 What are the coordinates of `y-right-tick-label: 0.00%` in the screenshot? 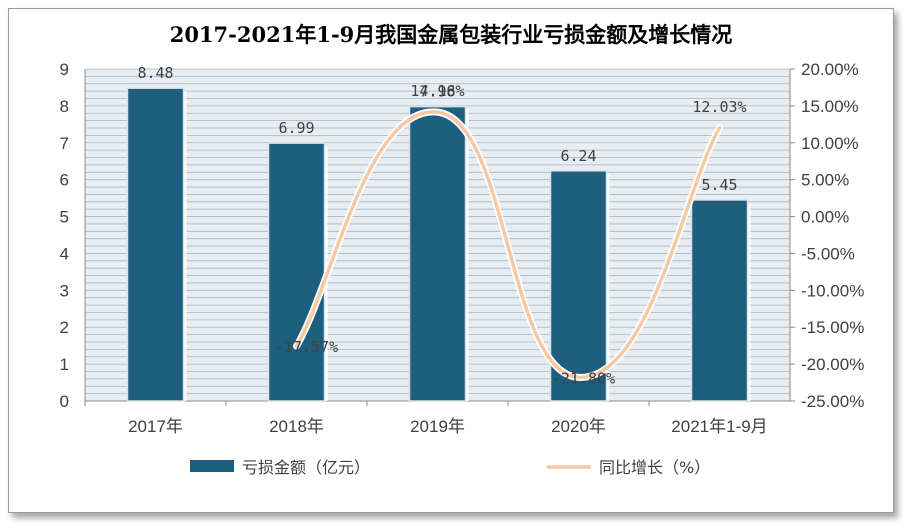 It's located at (825, 217).